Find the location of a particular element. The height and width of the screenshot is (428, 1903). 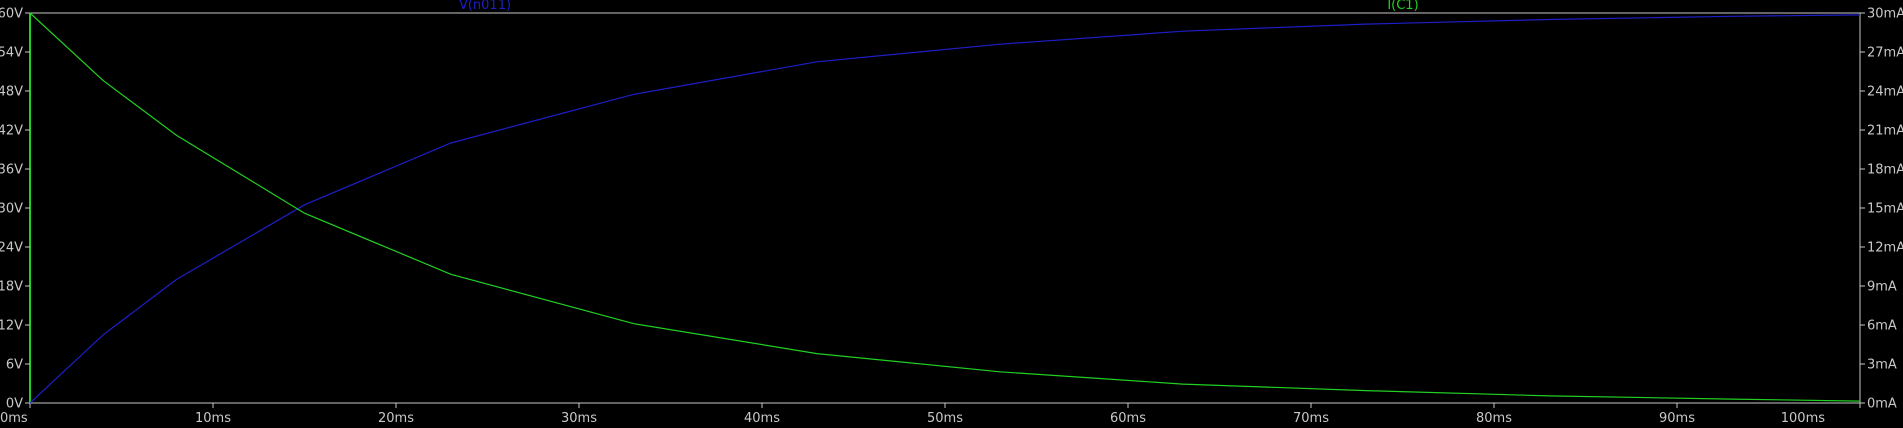

time-tick-label: 70ms is located at coordinates (1311, 418).